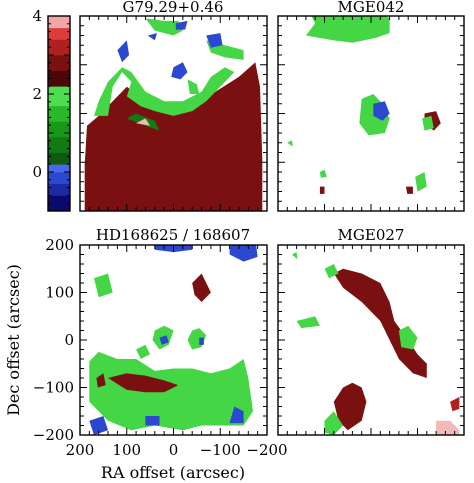 Image resolution: width=474 pixels, height=483 pixels. Describe the element at coordinates (173, 472) in the screenshot. I see `x-axis-title: RA offset (arcsec)` at that location.